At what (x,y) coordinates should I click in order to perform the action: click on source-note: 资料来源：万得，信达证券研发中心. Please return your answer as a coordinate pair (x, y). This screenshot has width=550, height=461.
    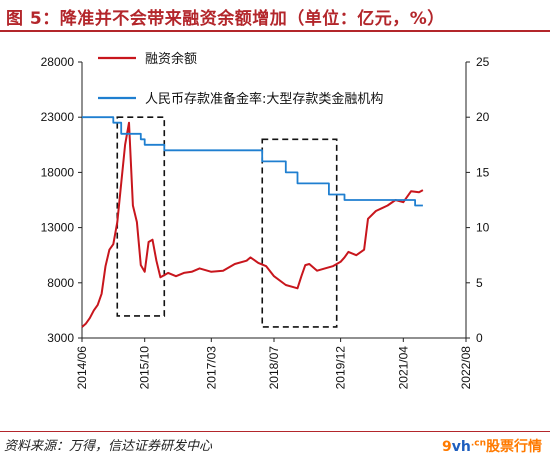
    Looking at the image, I should click on (108, 446).